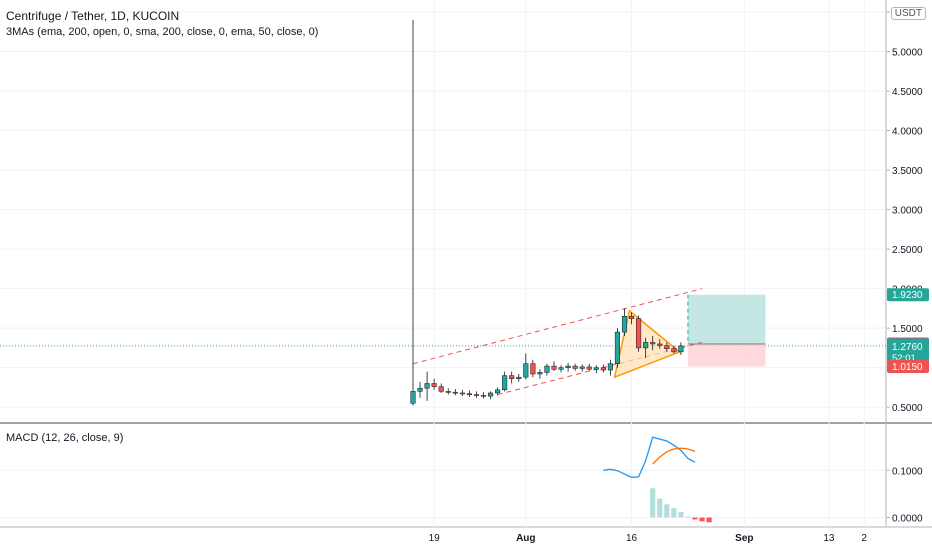 This screenshot has width=932, height=550. Describe the element at coordinates (907, 250) in the screenshot. I see `price-tick-label: 2.5000` at that location.